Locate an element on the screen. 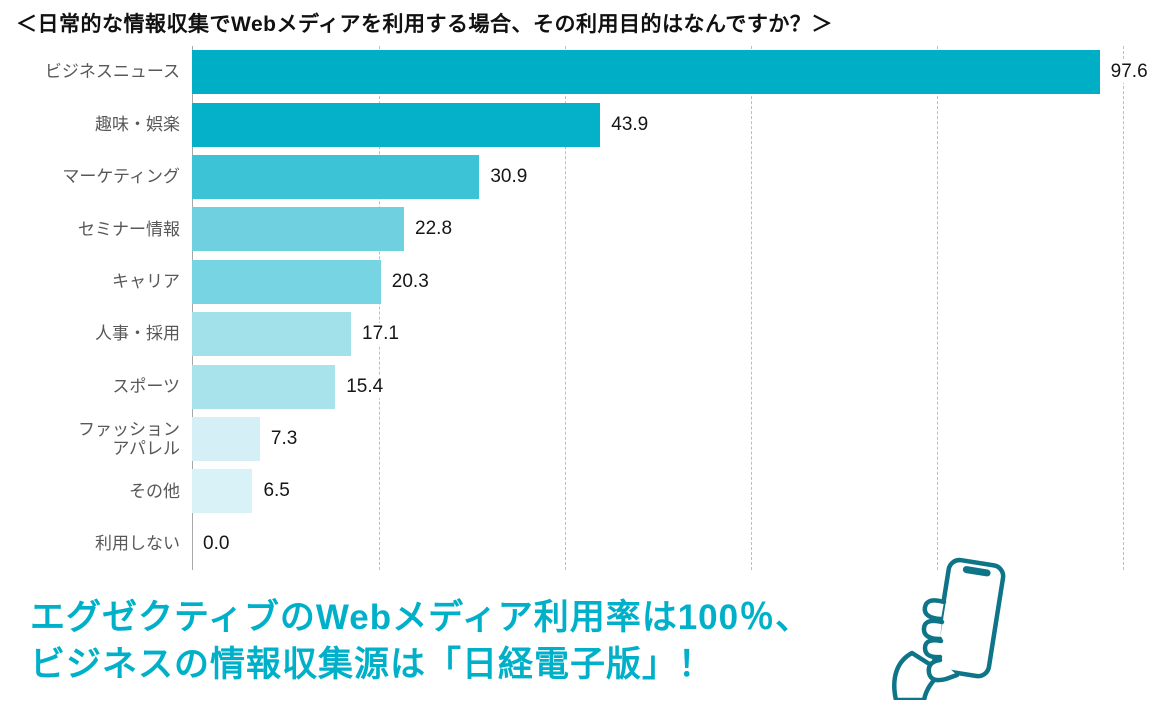 Image resolution: width=1150 pixels, height=705 pixels. value-label: 7.3 is located at coordinates (284, 439).